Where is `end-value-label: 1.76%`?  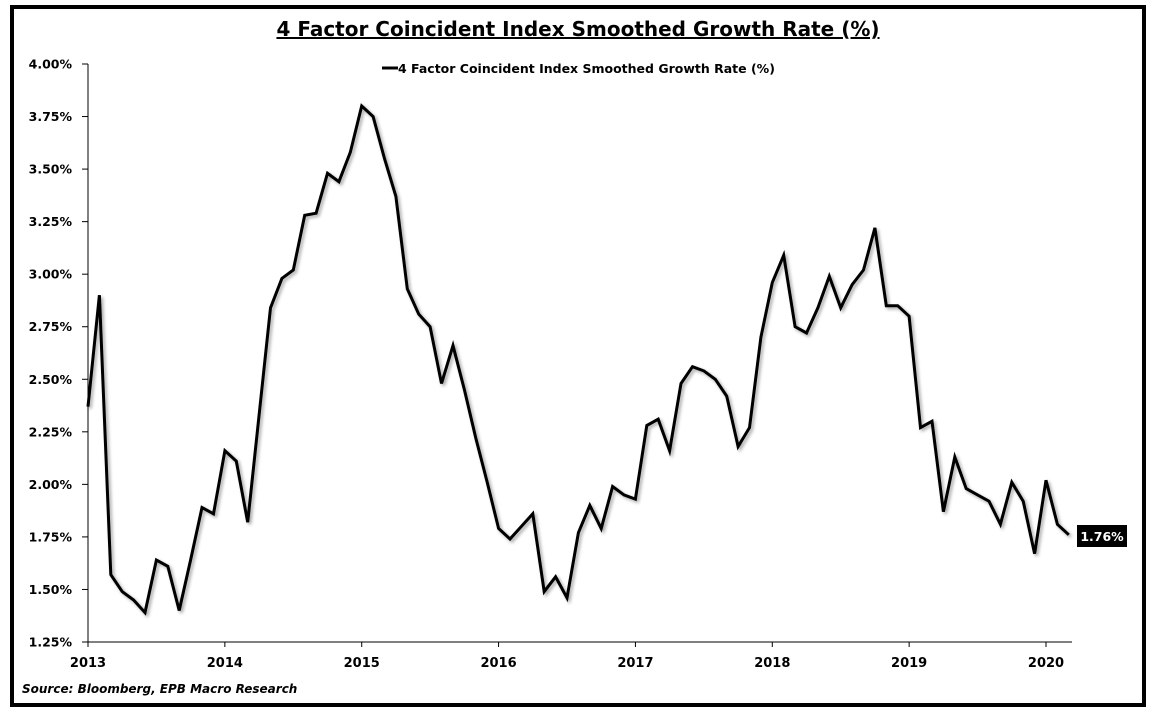 end-value-label: 1.76% is located at coordinates (1102, 536).